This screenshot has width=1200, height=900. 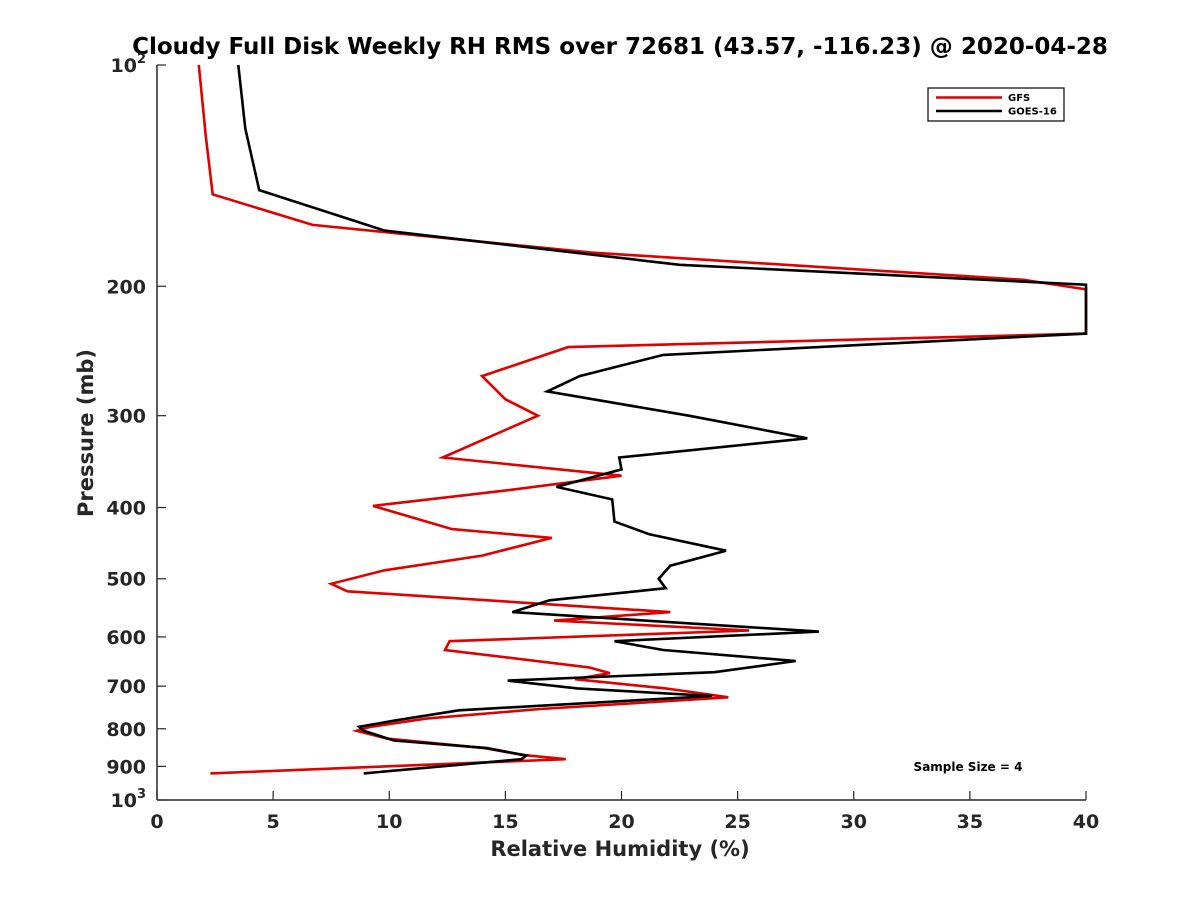 What do you see at coordinates (389, 822) in the screenshot?
I see `x-tick-label: 10` at bounding box center [389, 822].